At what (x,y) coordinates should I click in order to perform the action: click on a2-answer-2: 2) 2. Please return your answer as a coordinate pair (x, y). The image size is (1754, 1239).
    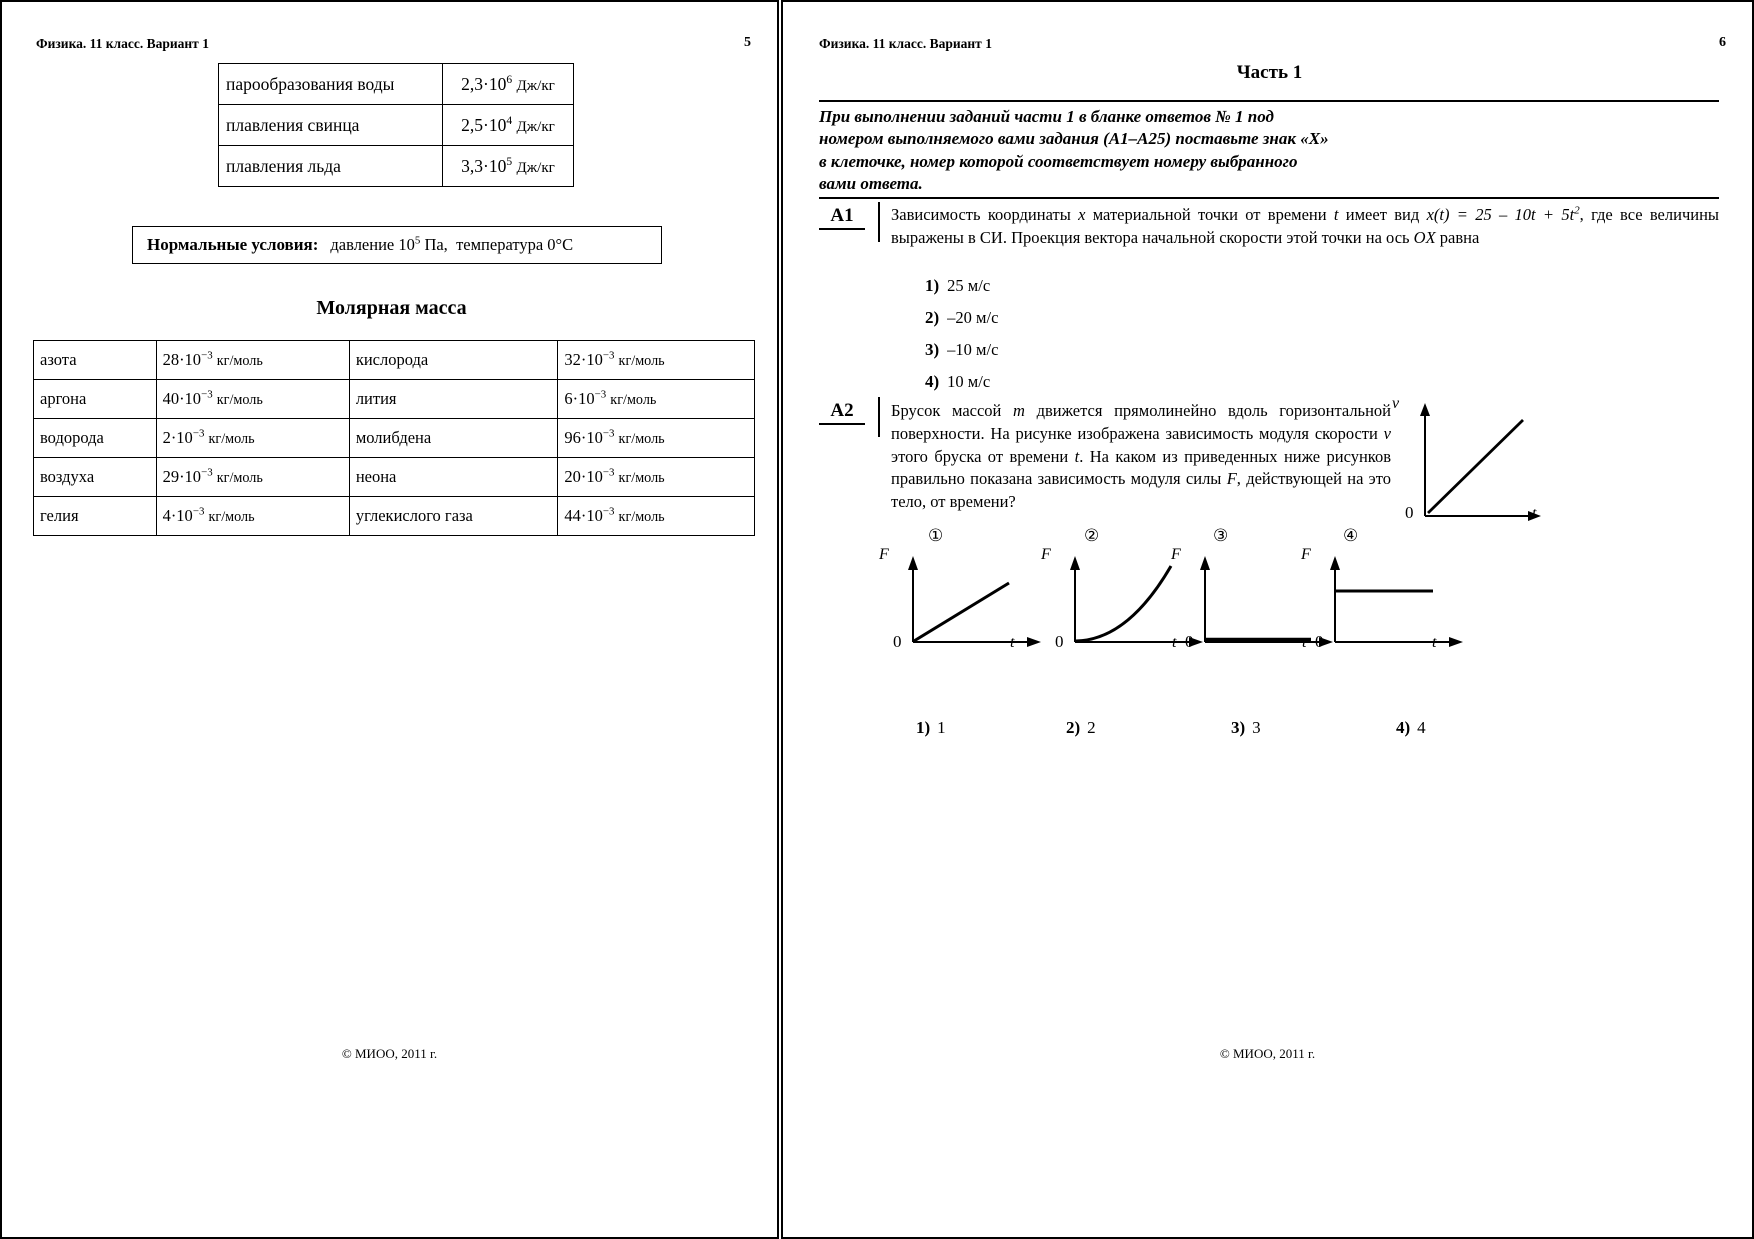
    Looking at the image, I should click on (1081, 728).